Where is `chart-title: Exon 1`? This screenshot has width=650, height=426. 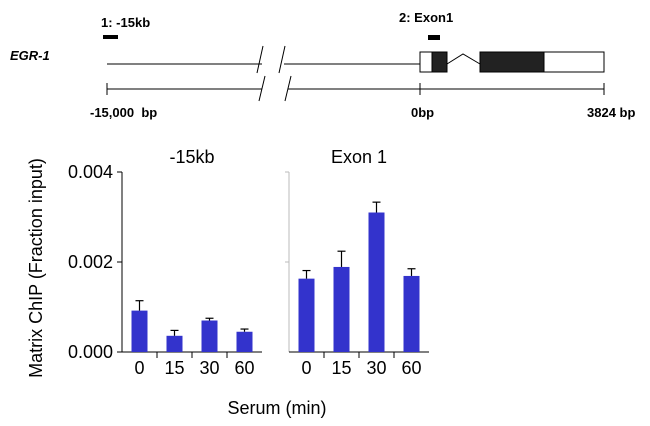 chart-title: Exon 1 is located at coordinates (359, 157).